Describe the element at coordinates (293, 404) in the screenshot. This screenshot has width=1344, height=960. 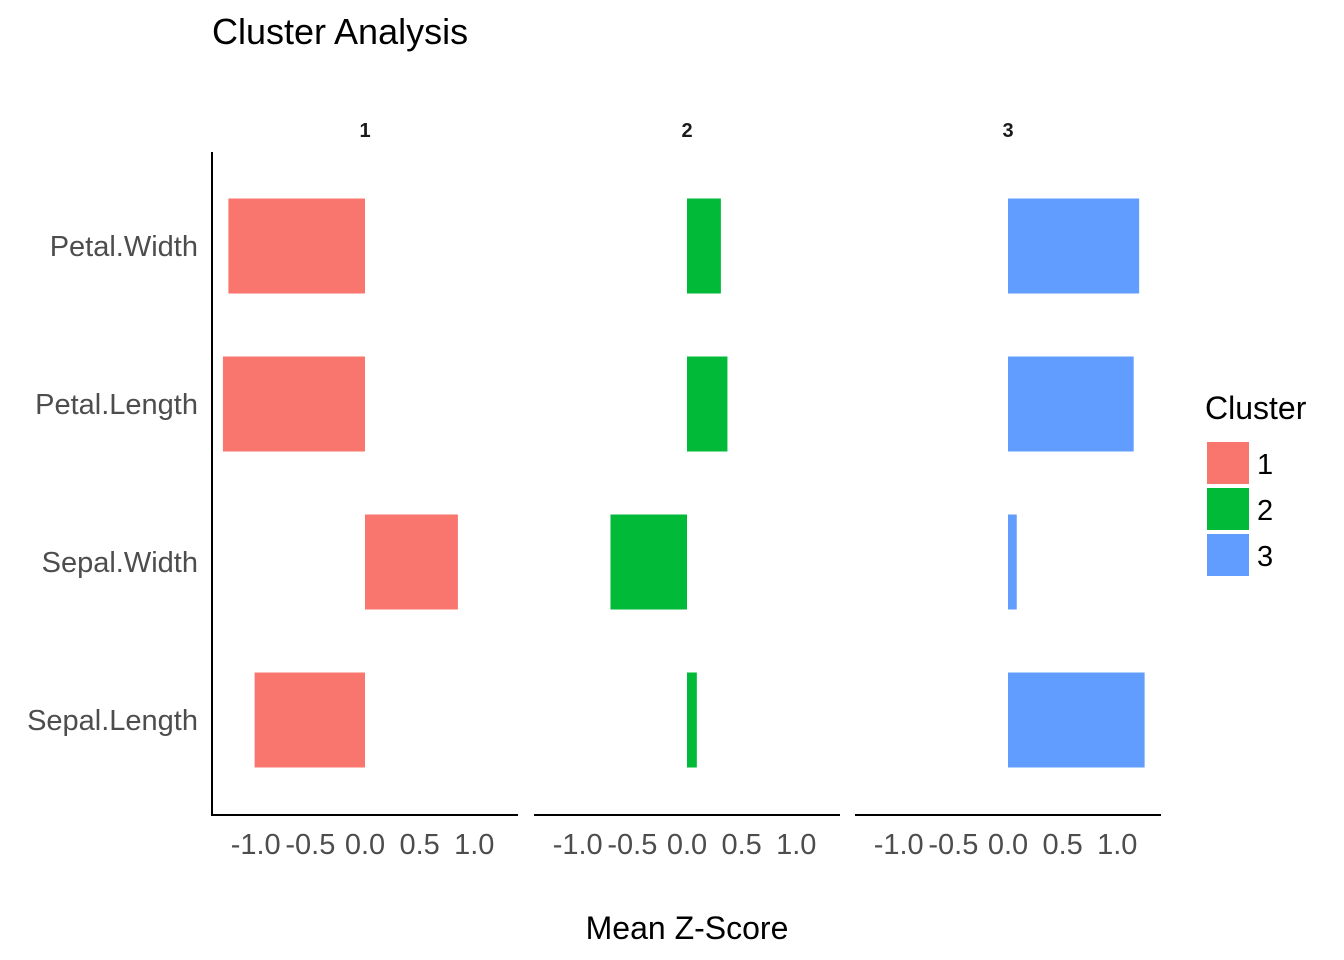
I see `bar-cluster-1-petal-length` at that location.